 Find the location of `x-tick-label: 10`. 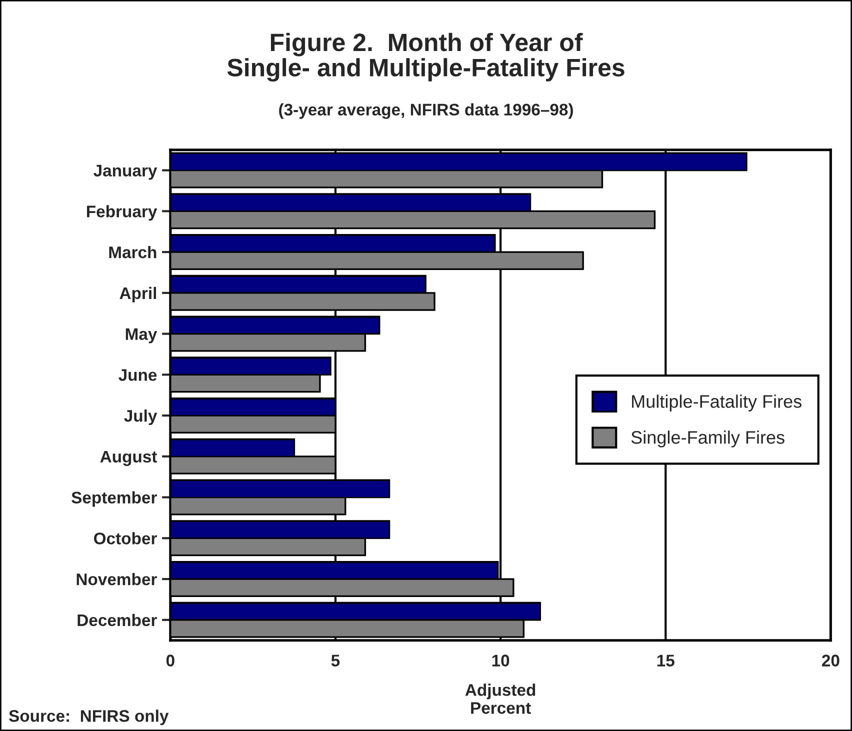

x-tick-label: 10 is located at coordinates (501, 660).